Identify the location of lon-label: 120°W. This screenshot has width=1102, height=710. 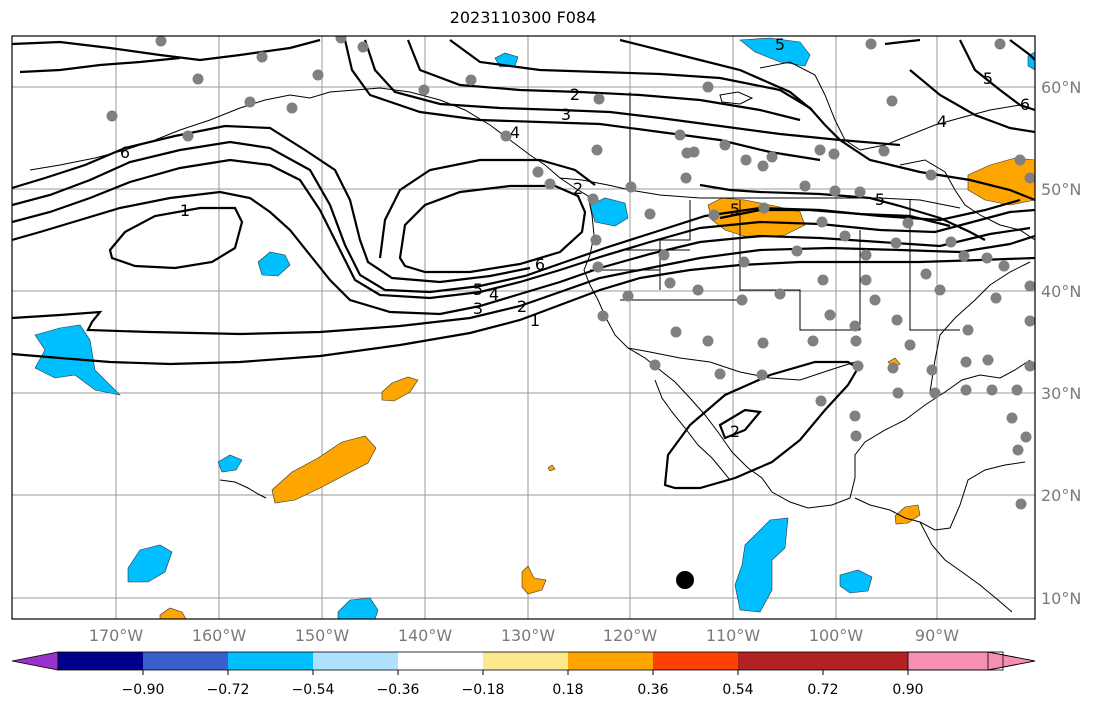
(630, 635).